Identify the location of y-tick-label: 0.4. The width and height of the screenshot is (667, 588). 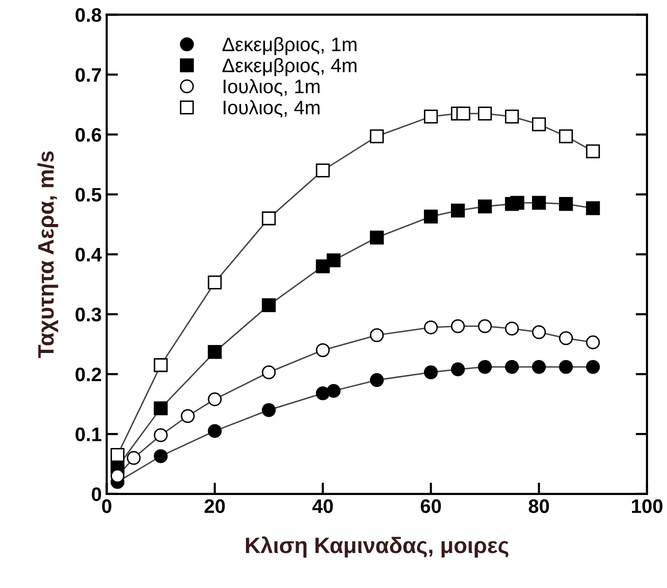
(89, 255).